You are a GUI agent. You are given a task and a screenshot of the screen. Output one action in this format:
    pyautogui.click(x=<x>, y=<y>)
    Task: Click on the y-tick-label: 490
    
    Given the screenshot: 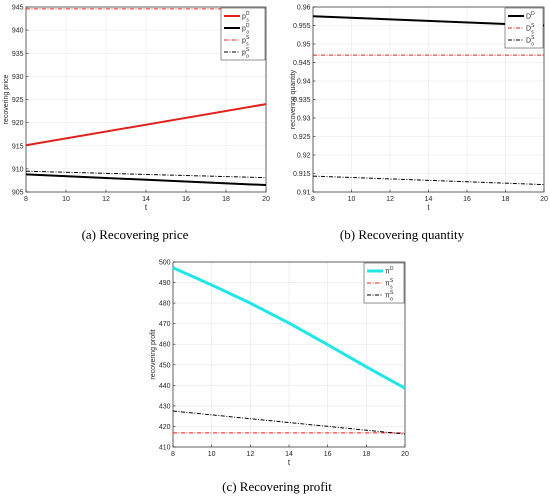 What is the action you would take?
    pyautogui.click(x=165, y=283)
    